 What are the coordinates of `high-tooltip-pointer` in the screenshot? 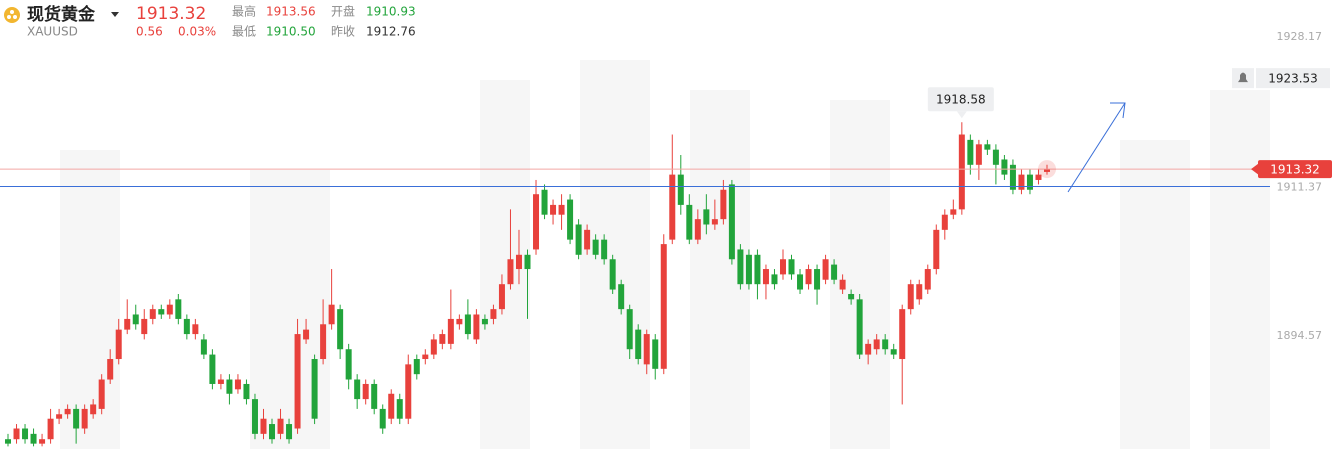 It's located at (961, 115).